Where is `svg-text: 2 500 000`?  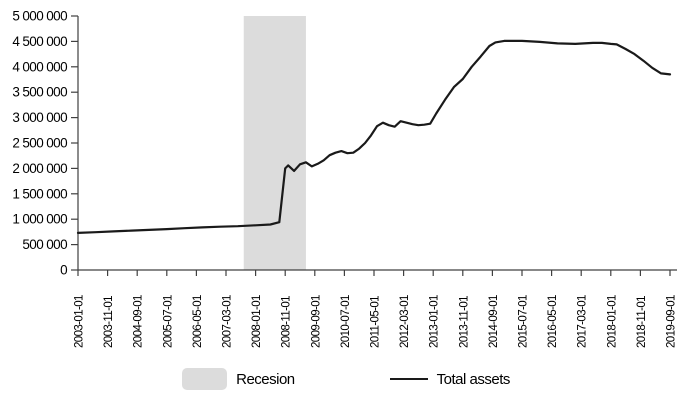 svg-text: 2 500 000 is located at coordinates (39, 143).